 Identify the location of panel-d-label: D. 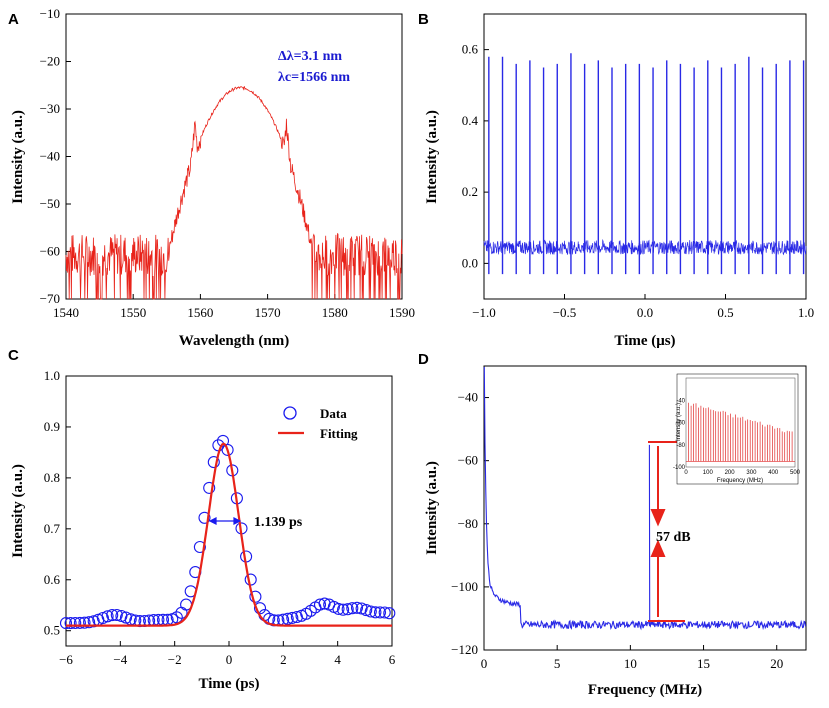
(423, 359).